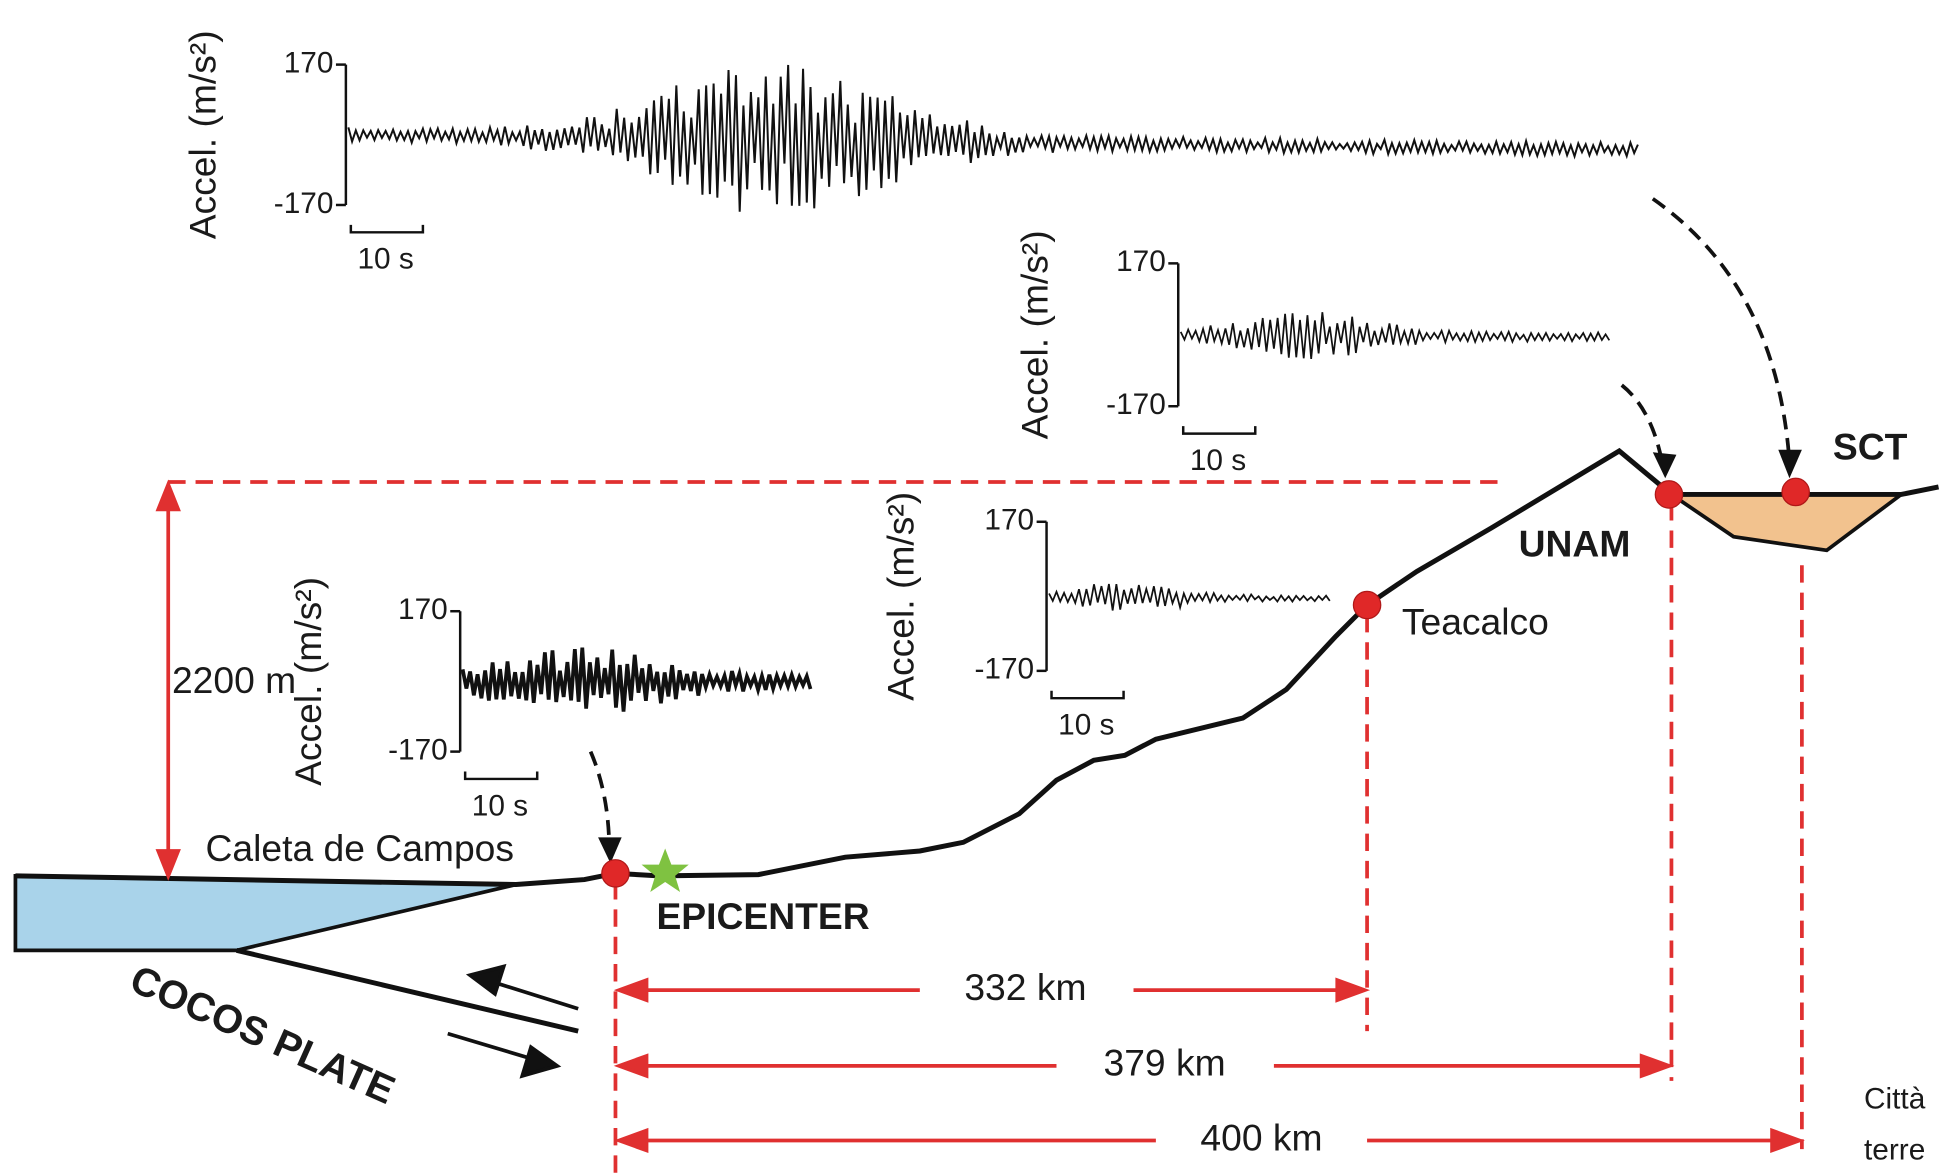 This screenshot has width=1949, height=1174. What do you see at coordinates (265, 913) in the screenshot?
I see `sea` at bounding box center [265, 913].